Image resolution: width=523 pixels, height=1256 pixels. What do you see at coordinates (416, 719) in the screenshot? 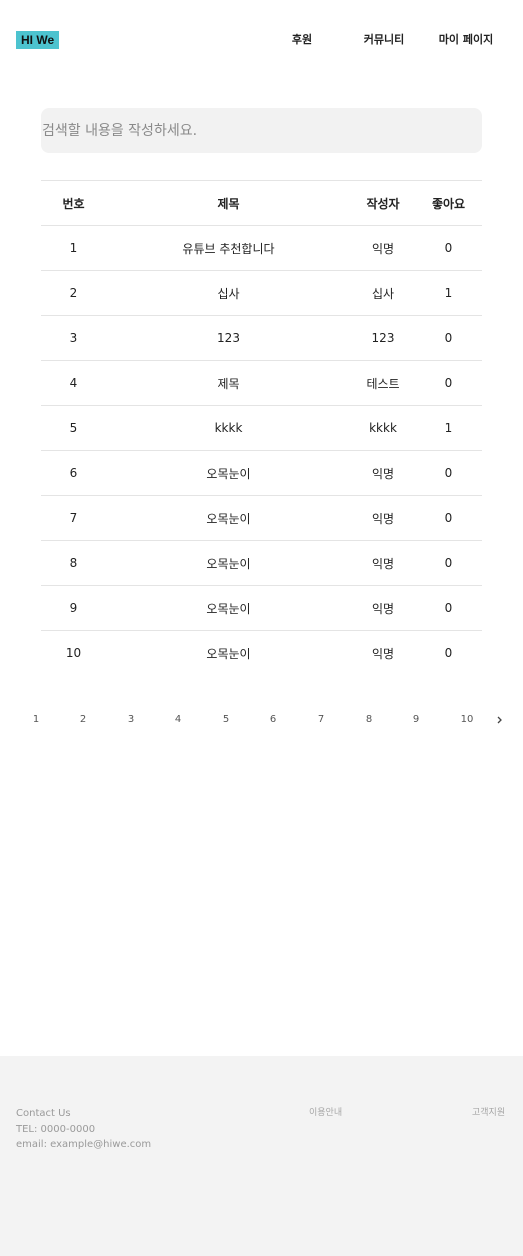
I see `page-link: 9` at bounding box center [416, 719].